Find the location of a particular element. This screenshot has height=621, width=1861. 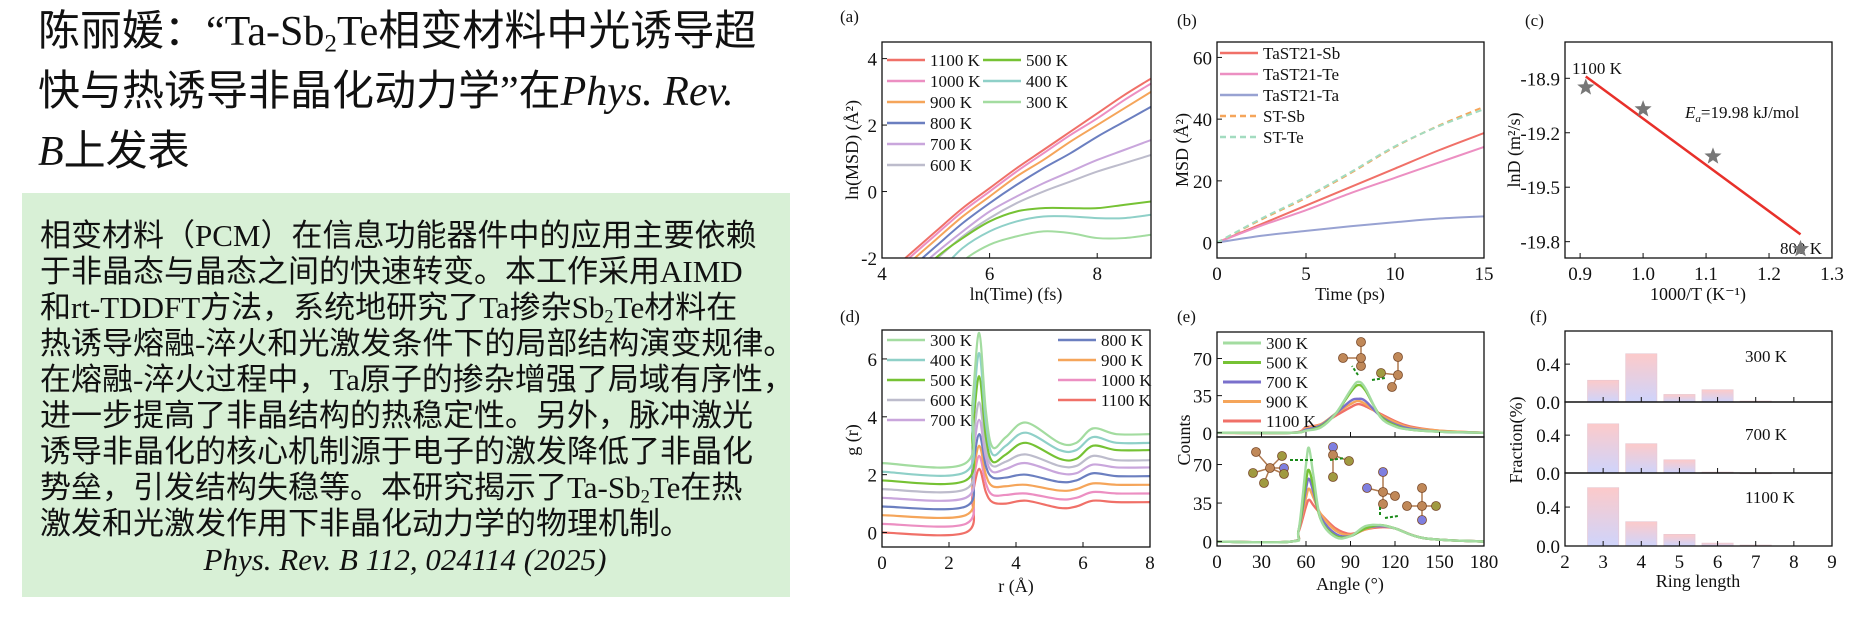

x-tick-label: 8 is located at coordinates (1097, 274).